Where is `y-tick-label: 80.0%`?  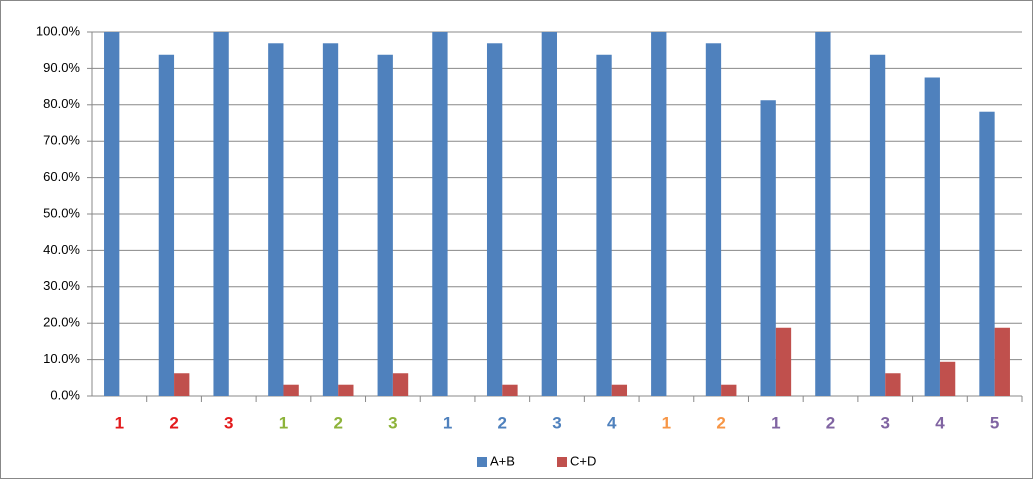 y-tick-label: 80.0% is located at coordinates (61, 103).